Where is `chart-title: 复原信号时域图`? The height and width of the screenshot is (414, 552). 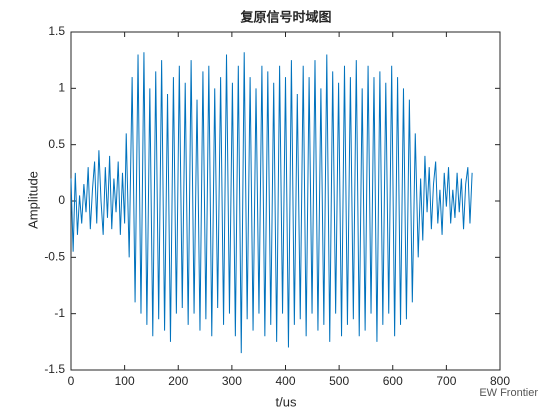
chart-title: 复原信号时域图 is located at coordinates (285, 16).